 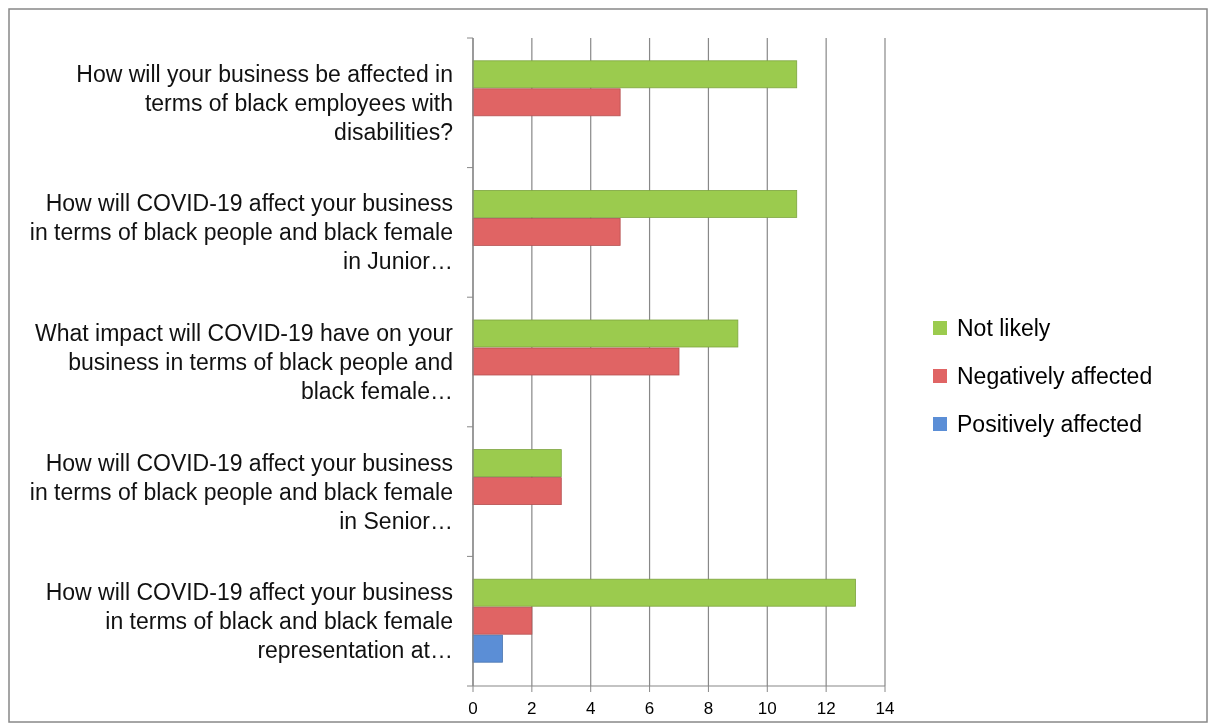 What do you see at coordinates (1055, 376) in the screenshot?
I see `legend-label: Negatively affected` at bounding box center [1055, 376].